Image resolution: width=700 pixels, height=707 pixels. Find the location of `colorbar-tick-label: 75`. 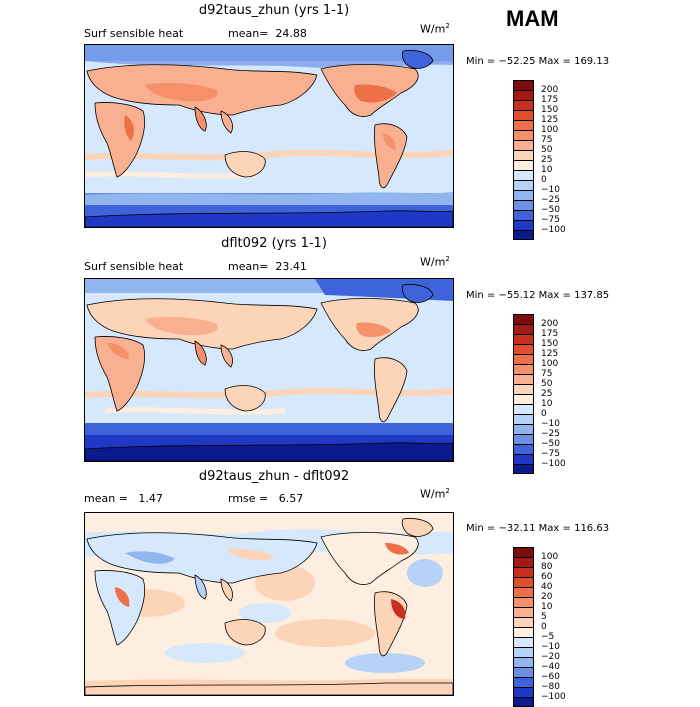

colorbar-tick-label: 75 is located at coordinates (547, 374).